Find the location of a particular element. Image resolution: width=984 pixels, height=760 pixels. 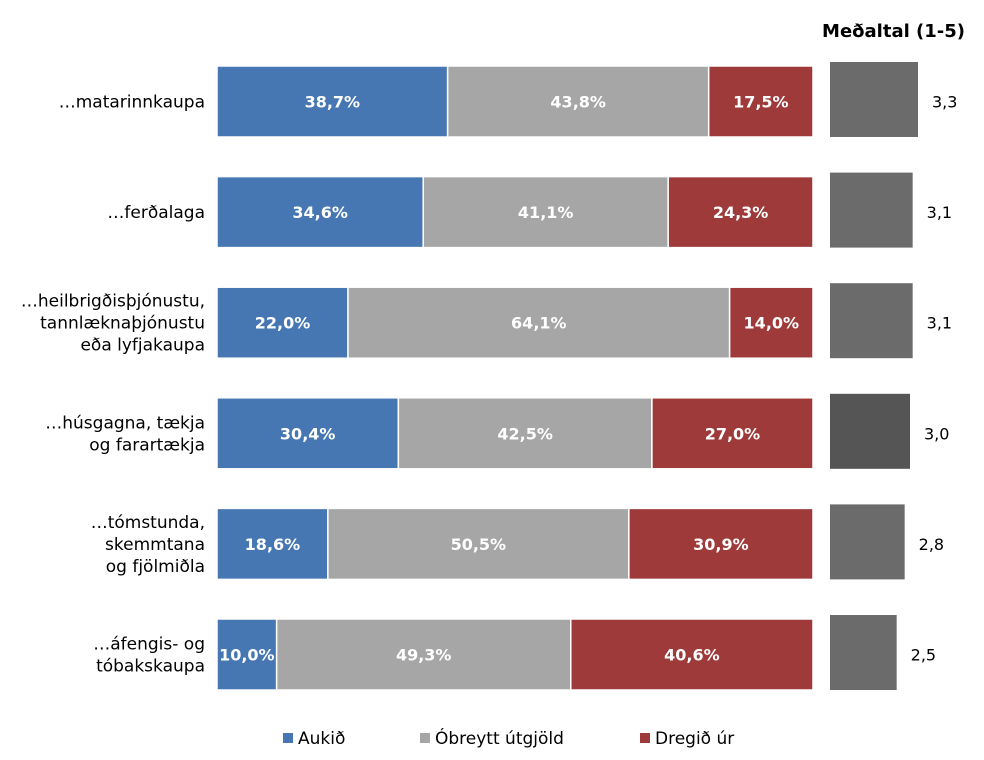

data-label: 50,5% is located at coordinates (479, 544).